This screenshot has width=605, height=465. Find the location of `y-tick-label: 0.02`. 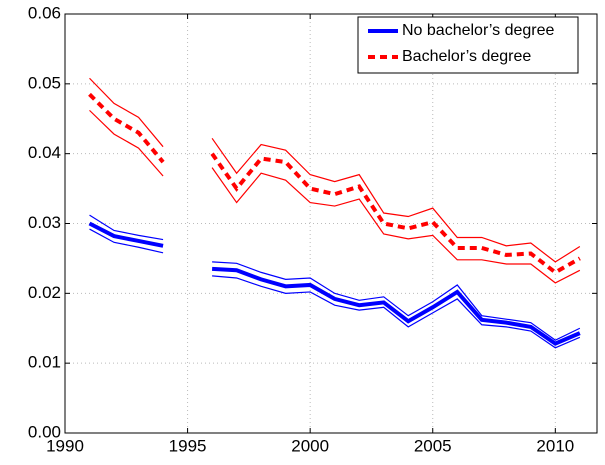

y-tick-label: 0.02 is located at coordinates (44, 292).